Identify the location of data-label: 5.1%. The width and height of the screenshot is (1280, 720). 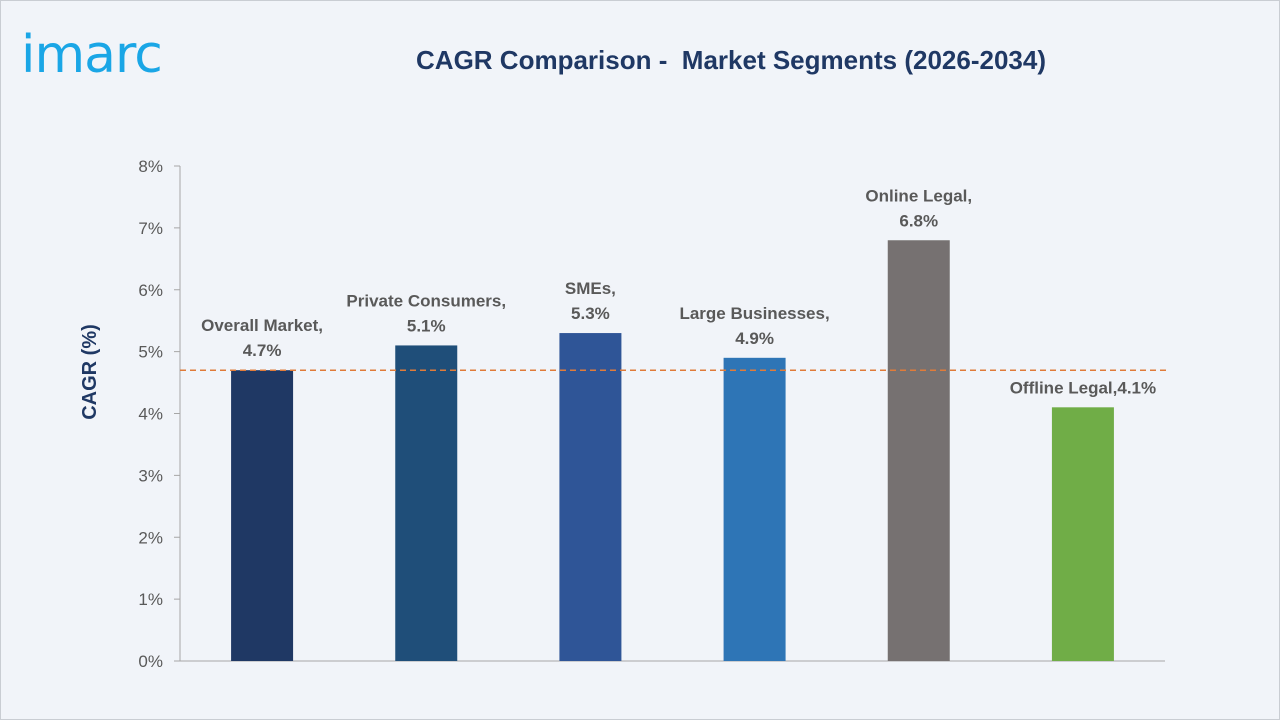
(426, 325).